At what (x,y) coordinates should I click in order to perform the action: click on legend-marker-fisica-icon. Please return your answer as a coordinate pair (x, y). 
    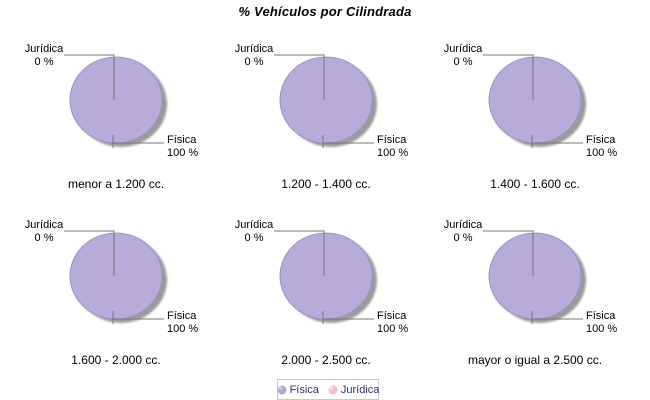
    Looking at the image, I should click on (282, 389).